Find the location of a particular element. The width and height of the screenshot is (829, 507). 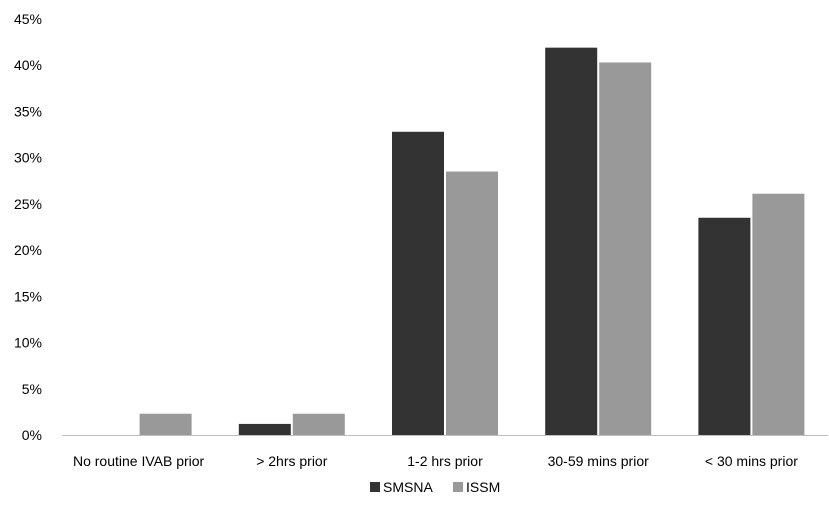

x-category-label: 30-59 mins prior is located at coordinates (598, 461).